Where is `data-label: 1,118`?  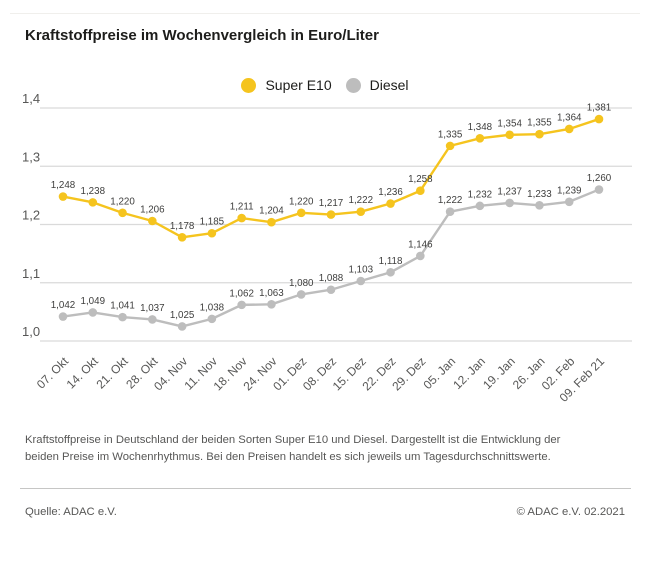
data-label: 1,118 is located at coordinates (391, 261).